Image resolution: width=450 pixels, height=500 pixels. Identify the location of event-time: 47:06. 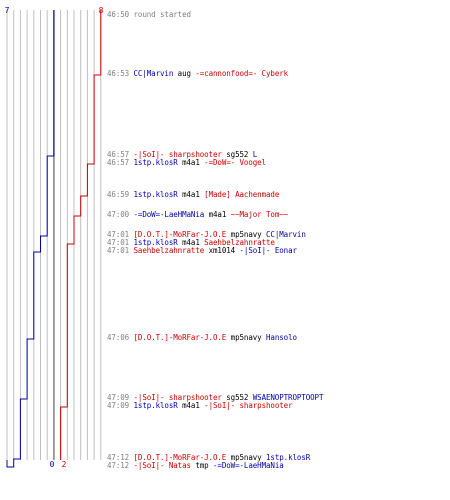
(118, 337).